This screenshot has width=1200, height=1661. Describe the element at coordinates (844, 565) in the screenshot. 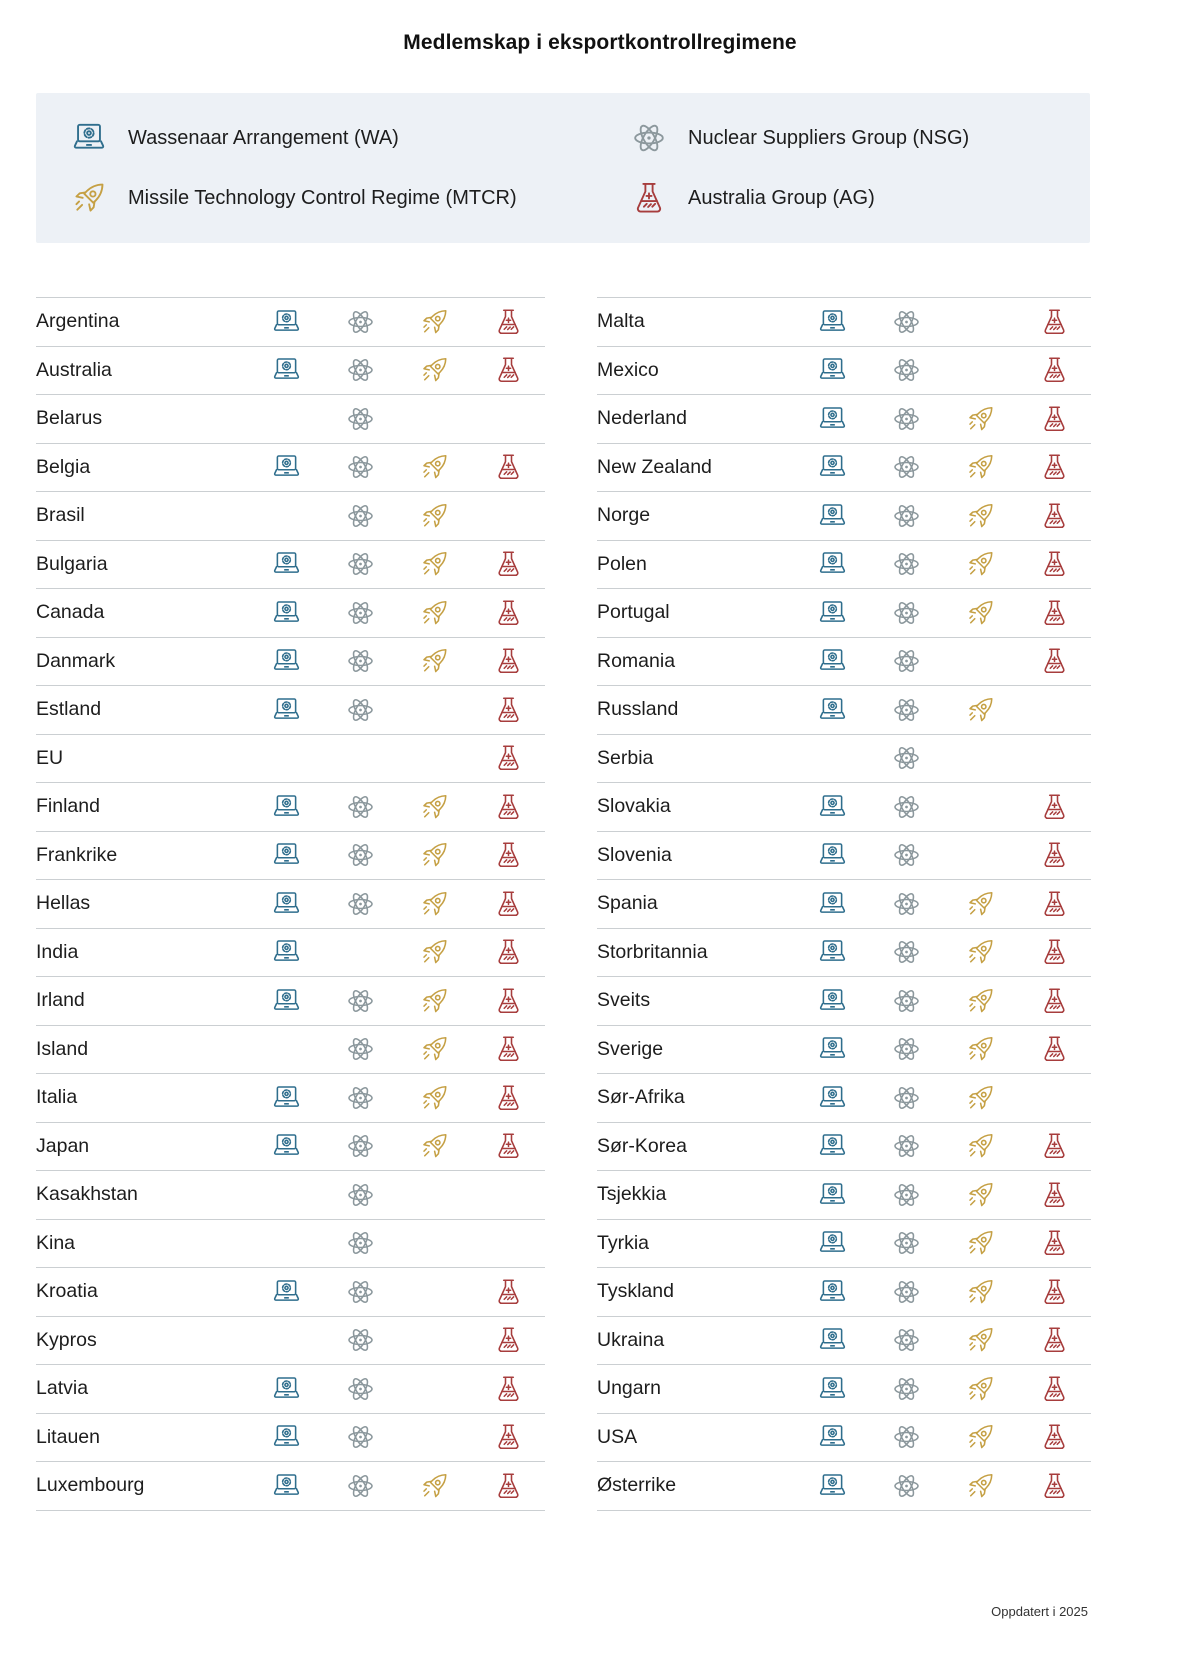

I see `table-row: Polen` at that location.